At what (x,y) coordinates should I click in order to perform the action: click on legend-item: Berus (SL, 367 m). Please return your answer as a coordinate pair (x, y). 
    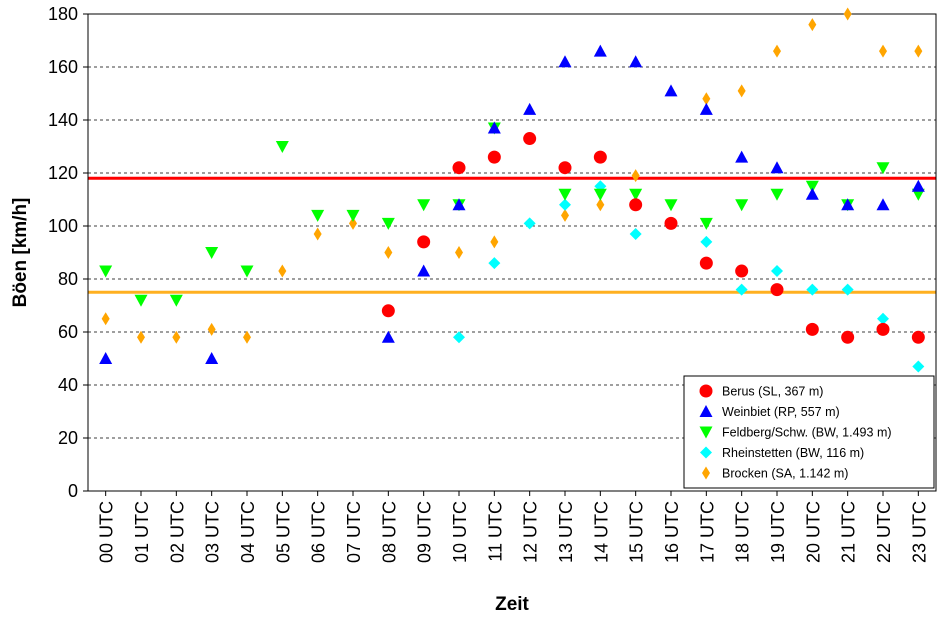
    Looking at the image, I should click on (761, 391).